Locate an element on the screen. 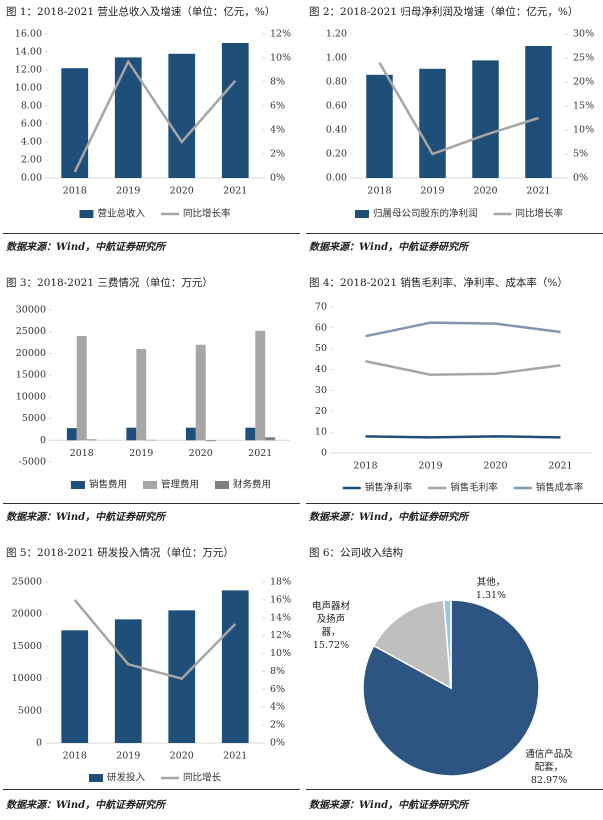 This screenshot has width=603, height=820. legend: 研发投入 同比增长 is located at coordinates (155, 778).